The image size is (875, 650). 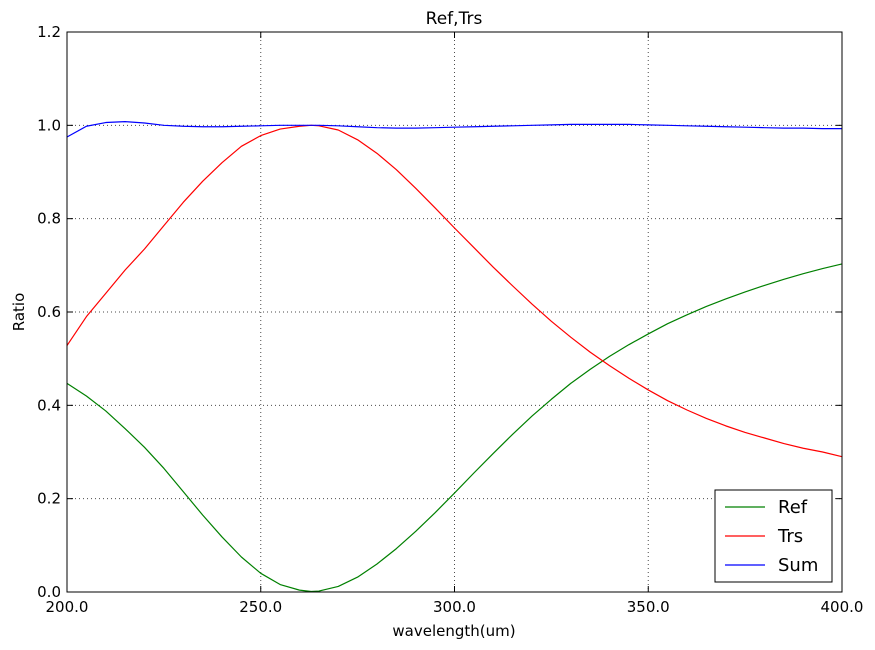 What do you see at coordinates (454, 607) in the screenshot?
I see `x-tick-label: 300.0` at bounding box center [454, 607].